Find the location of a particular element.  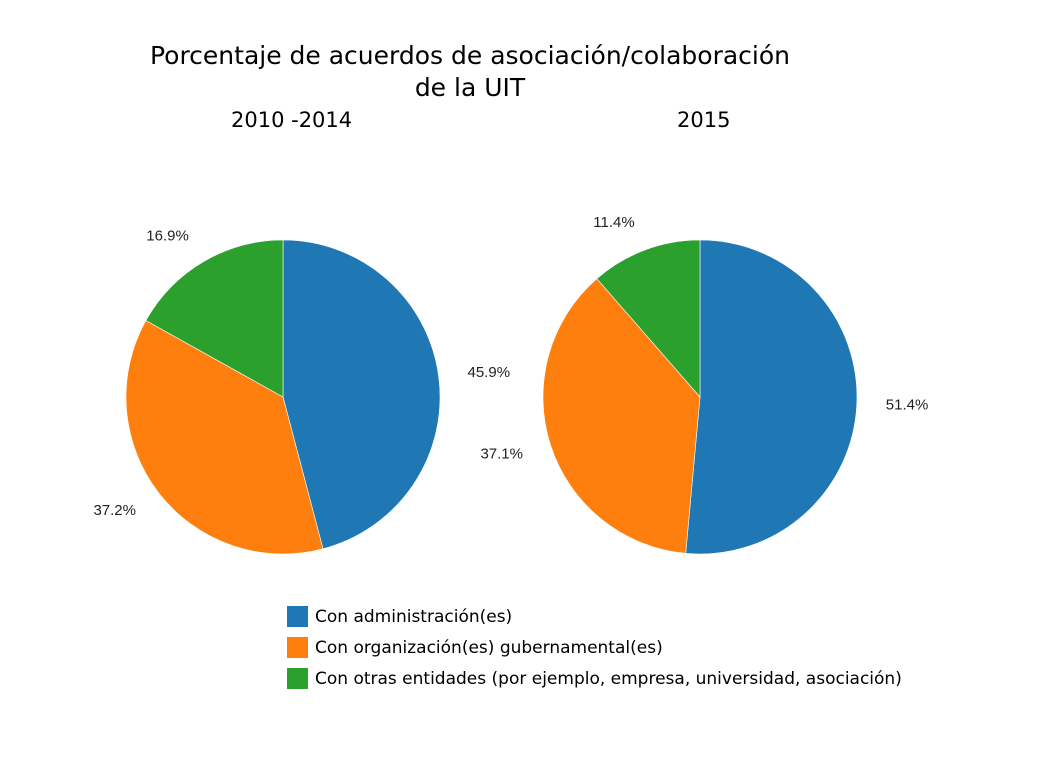

legend-item-administraciones: Con administración(es) is located at coordinates (594, 616).